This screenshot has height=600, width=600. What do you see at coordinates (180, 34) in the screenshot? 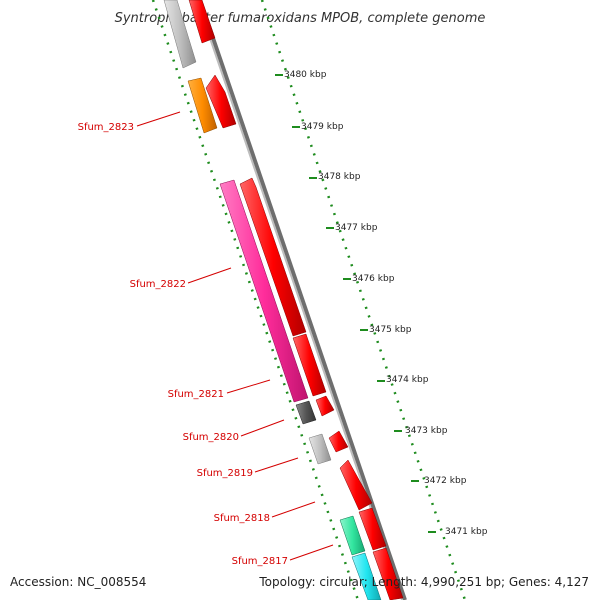
I see `gene-feature-gray-top` at bounding box center [180, 34].